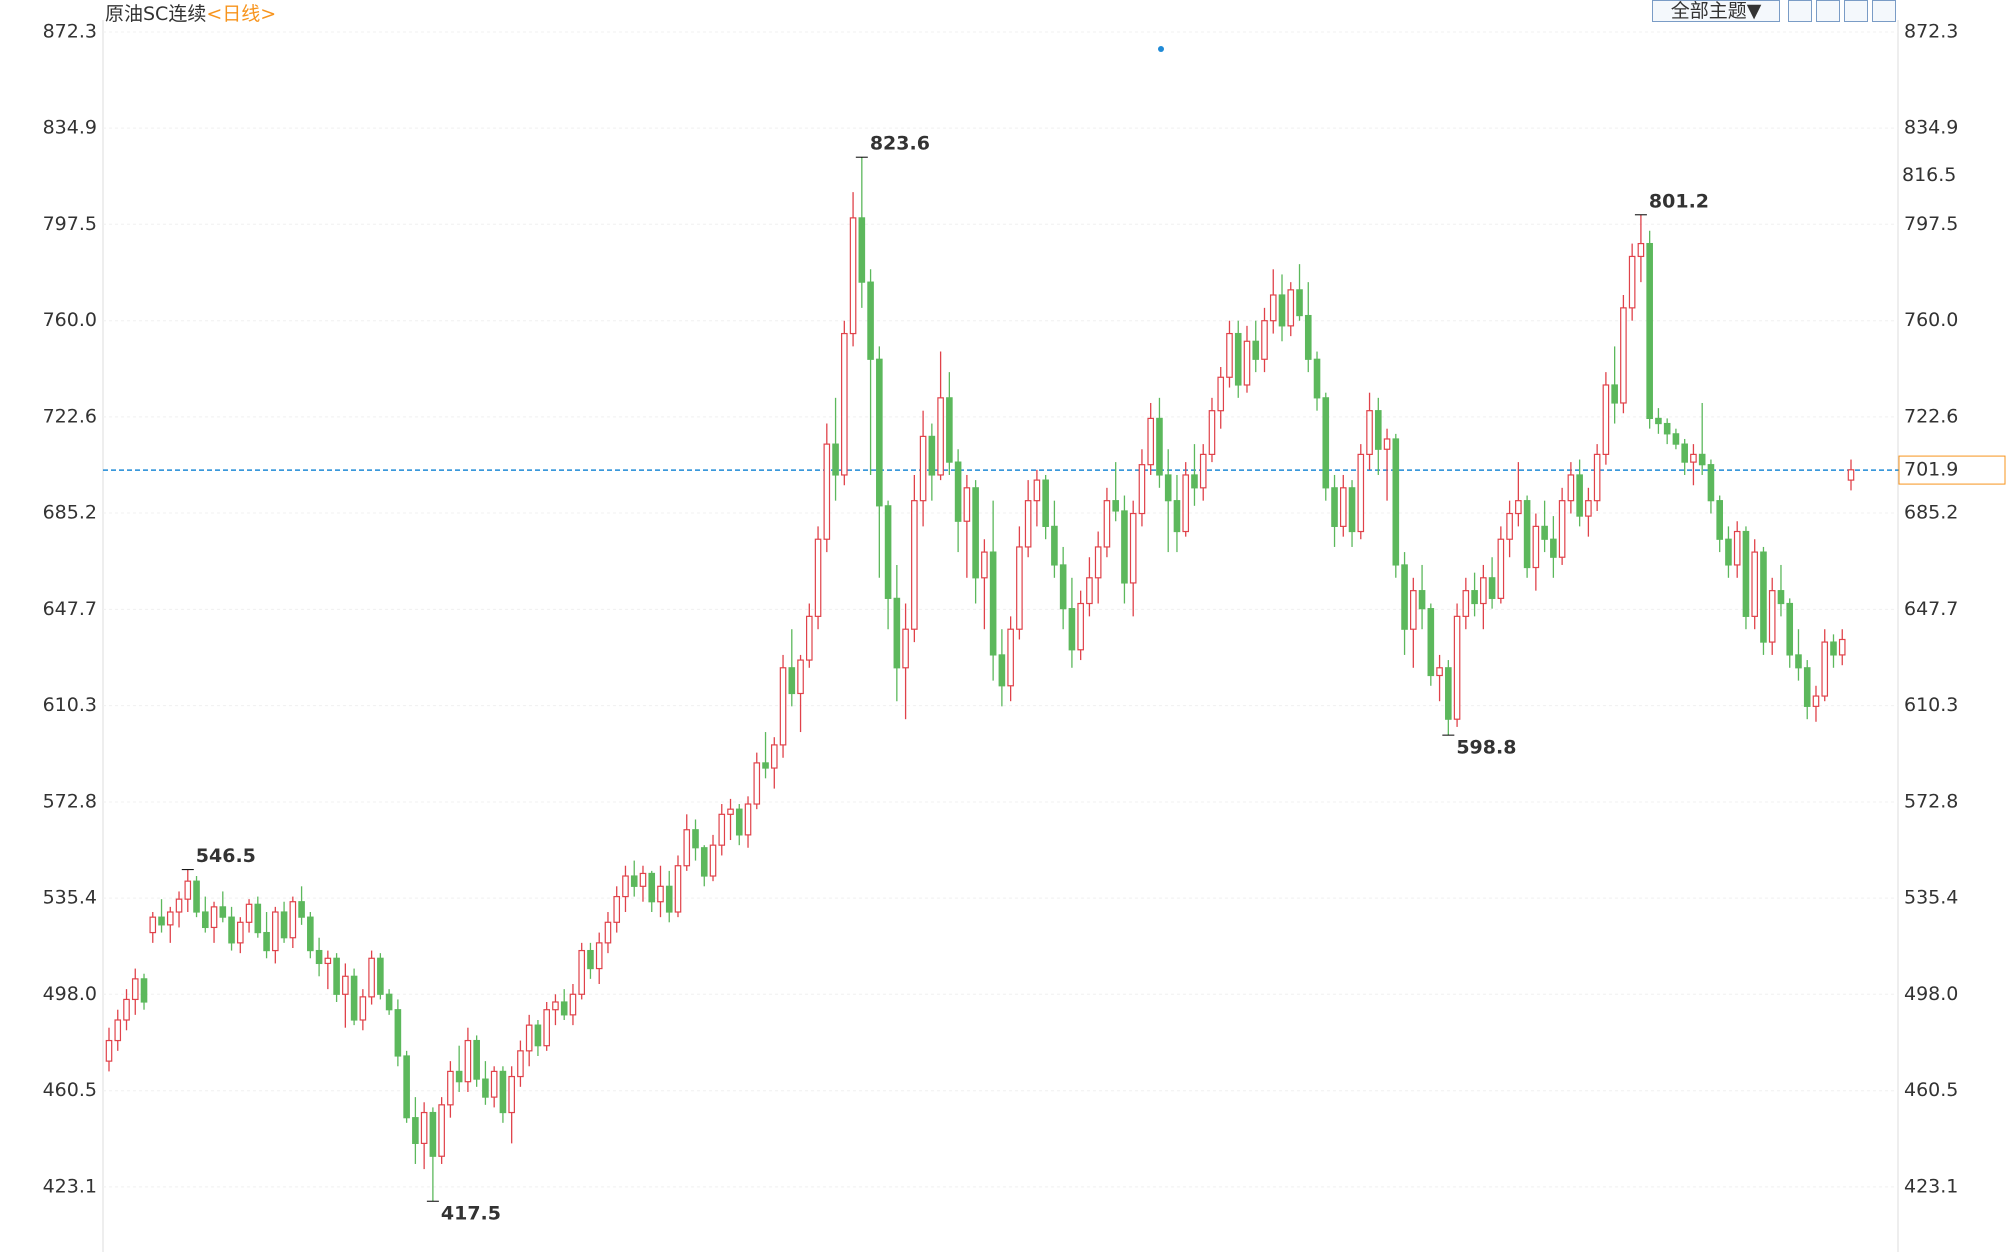 The image size is (2006, 1252). I want to click on y-tick-label: 685.2, so click(70, 513).